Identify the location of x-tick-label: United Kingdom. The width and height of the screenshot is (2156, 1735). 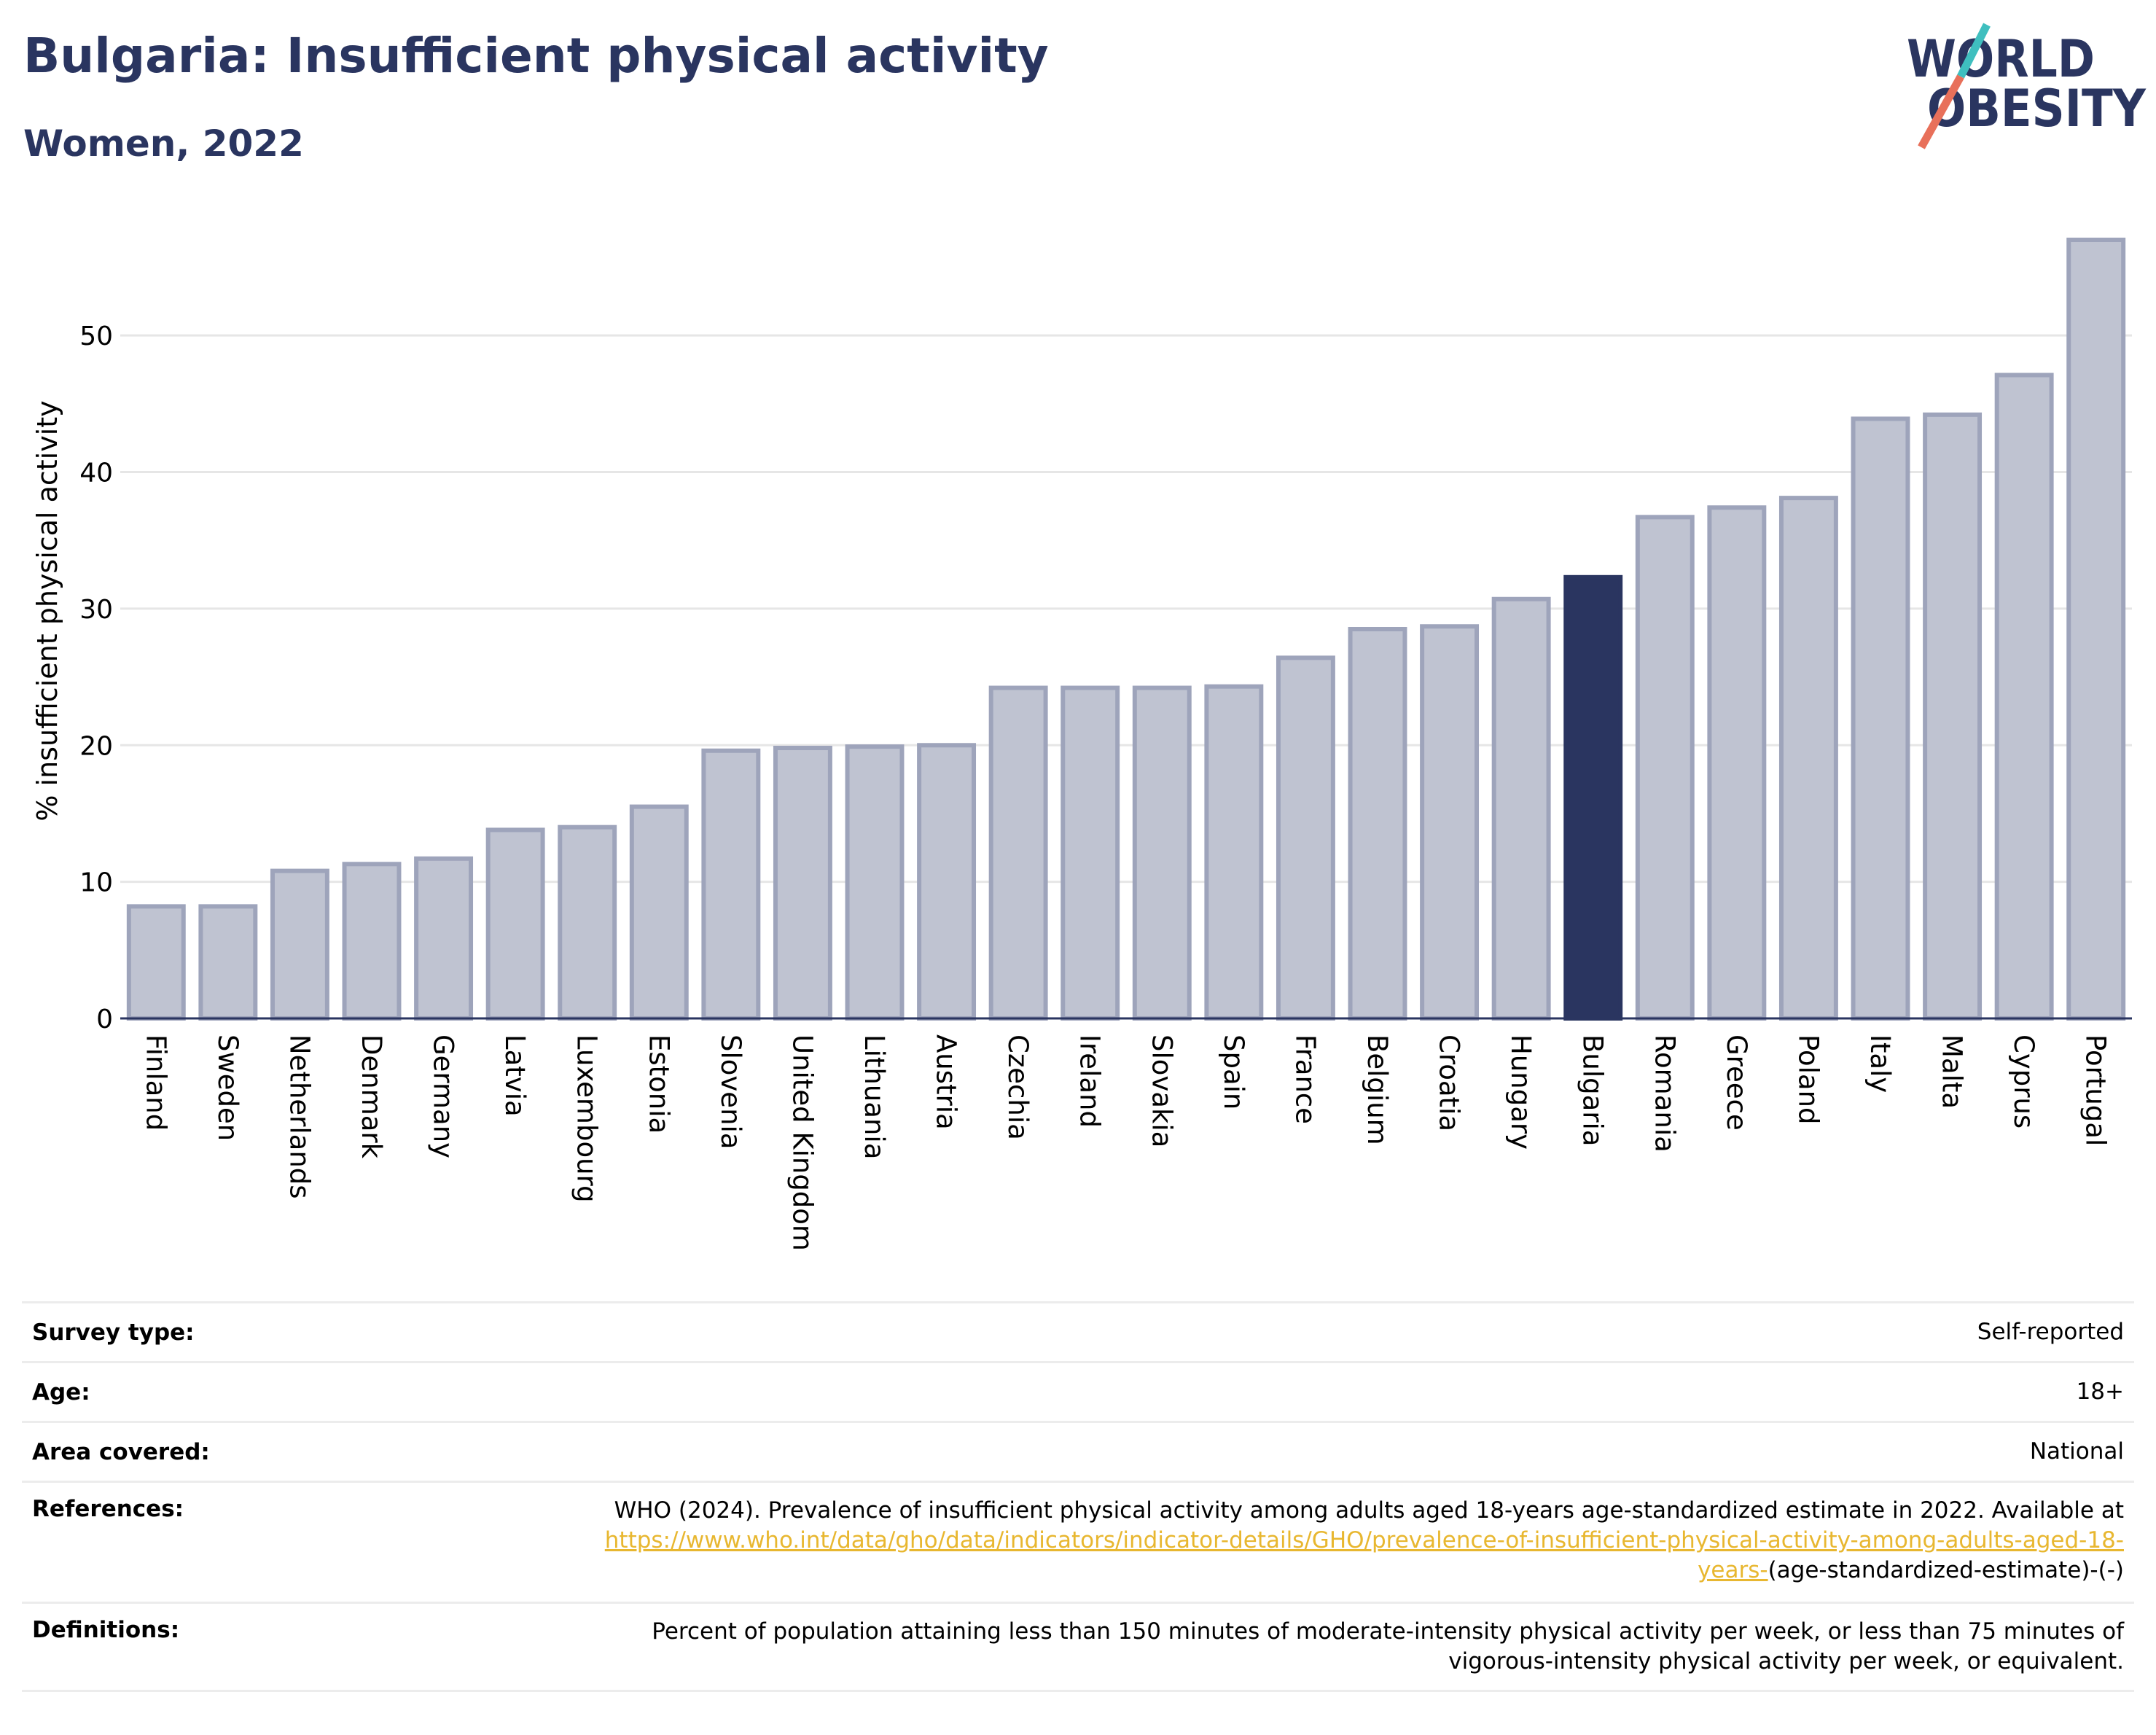
(802, 1142).